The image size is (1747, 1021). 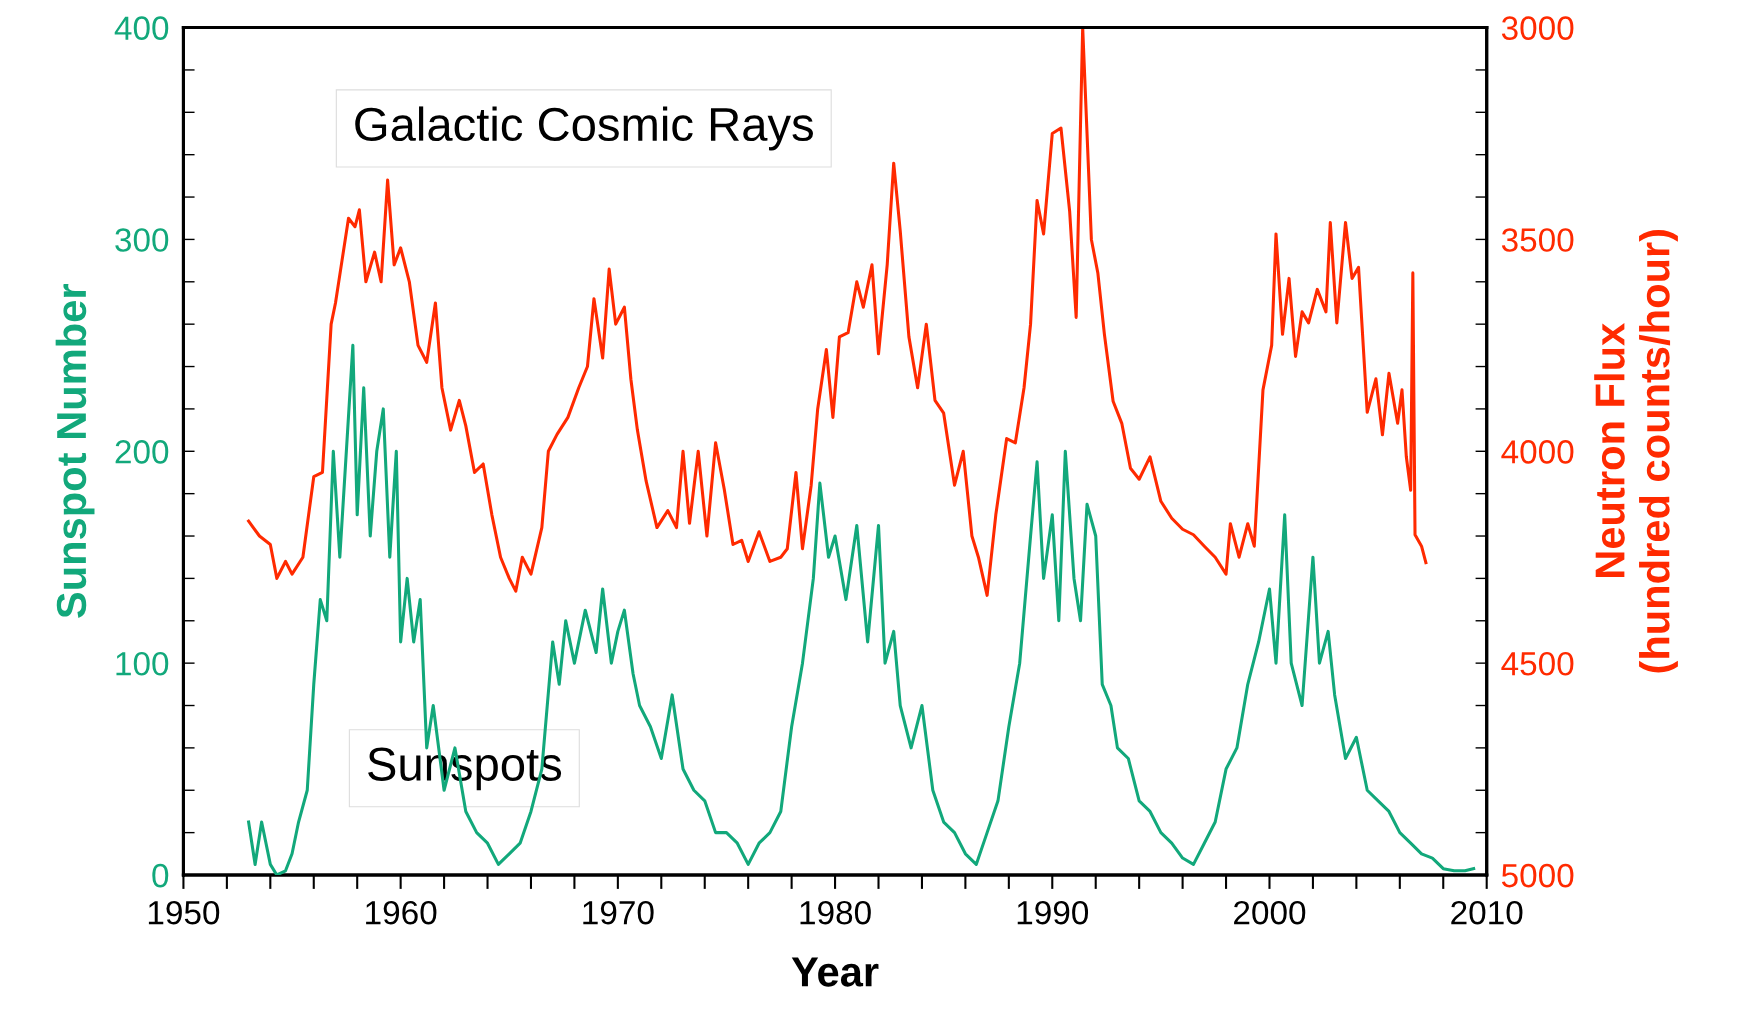 What do you see at coordinates (75, 451) in the screenshot?
I see `y-axis-title: Sunspot Number` at bounding box center [75, 451].